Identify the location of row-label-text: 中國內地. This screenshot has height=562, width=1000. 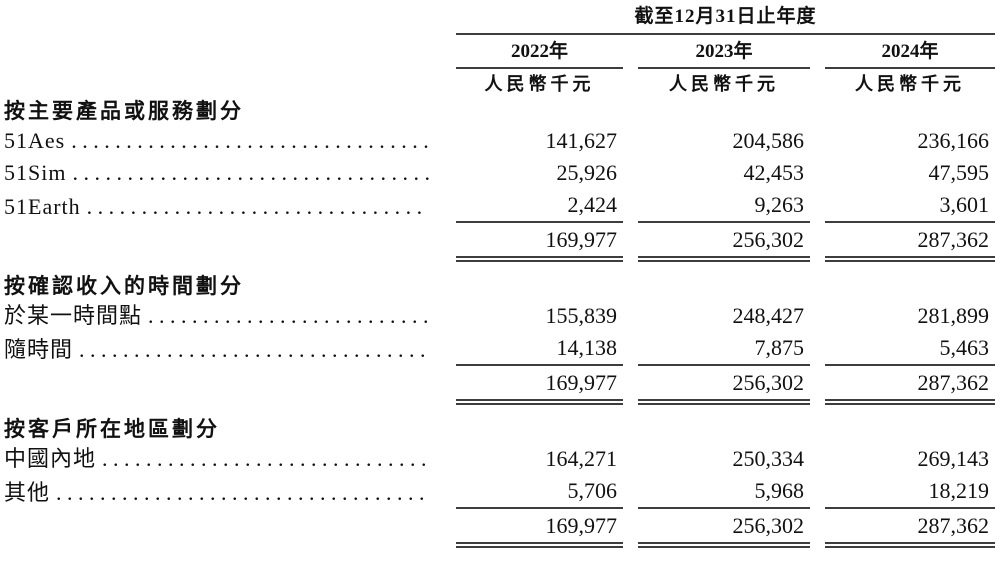
(50, 458).